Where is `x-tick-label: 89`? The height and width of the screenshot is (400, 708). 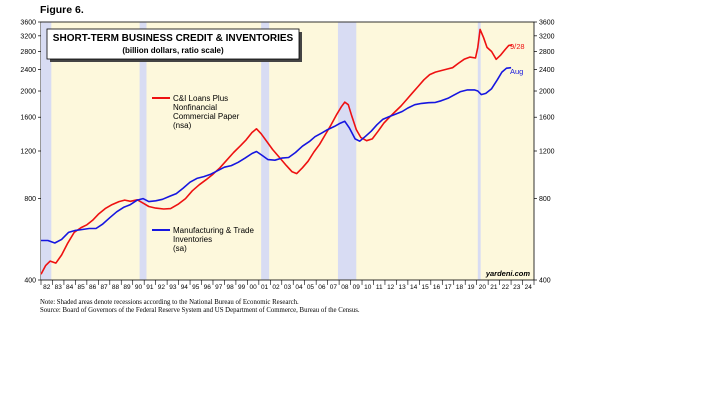
x-tick-label: 89 is located at coordinates (127, 287).